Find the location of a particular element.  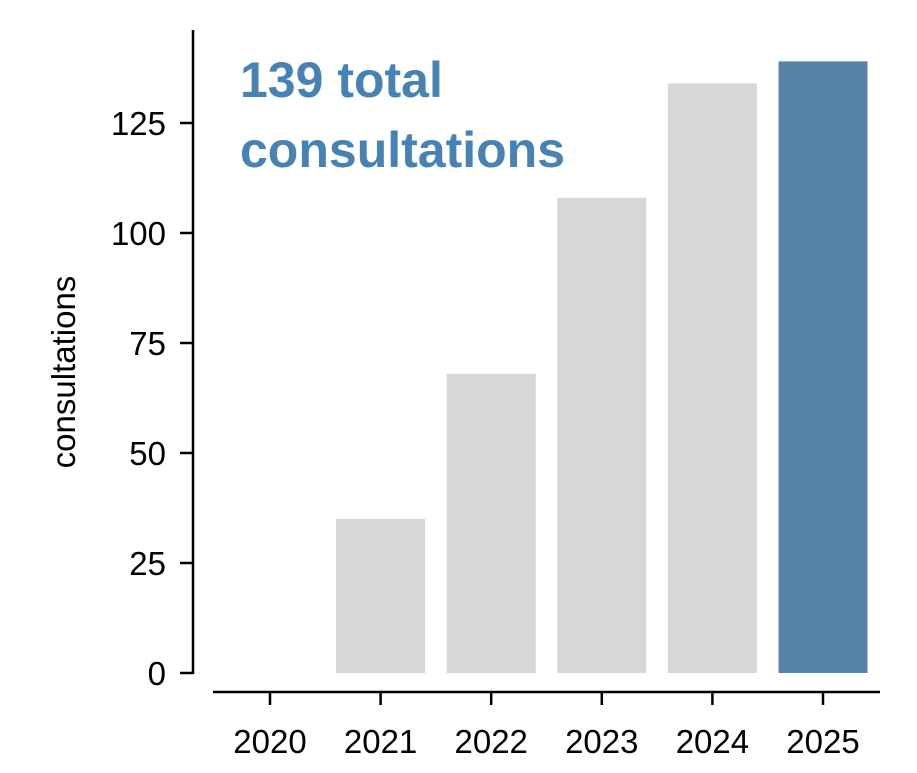

y-tick-label: 100 is located at coordinates (138, 233).